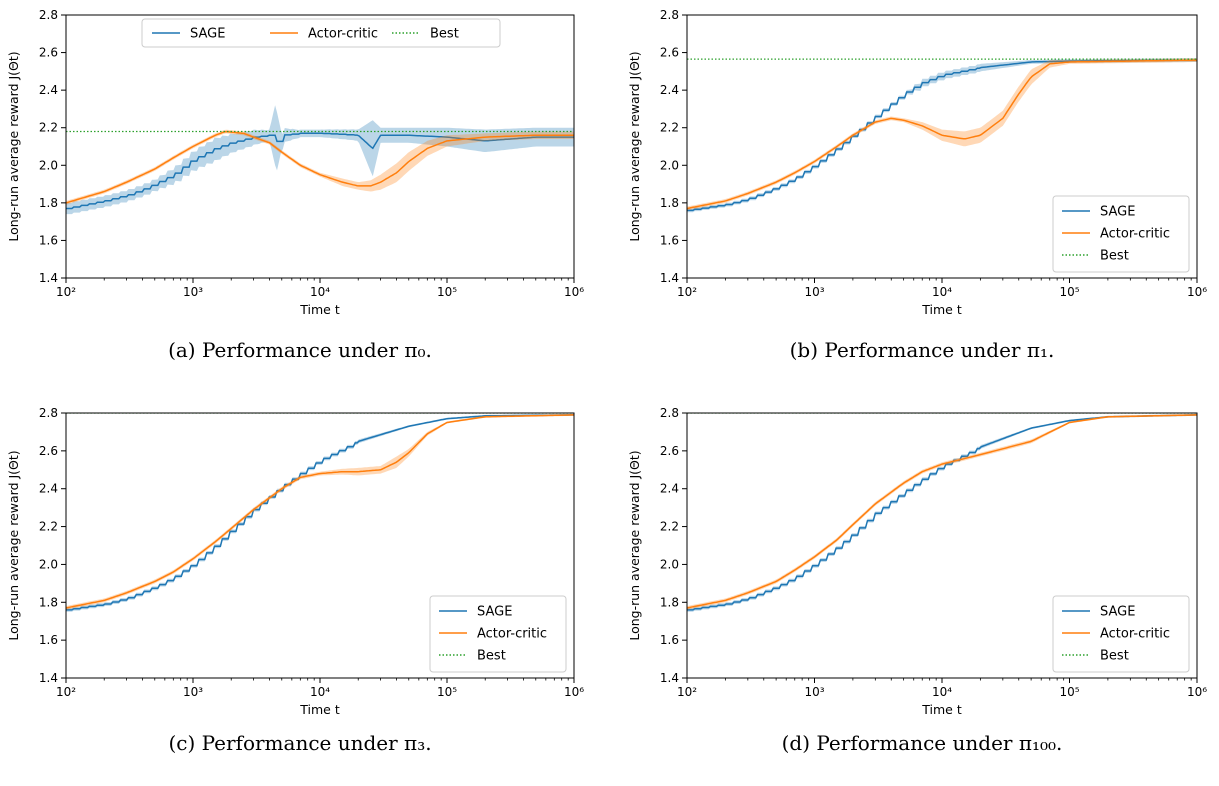 Image resolution: width=1219 pixels, height=786 pixels. I want to click on figure-caption: (a) Performance under π₀., so click(300, 350).